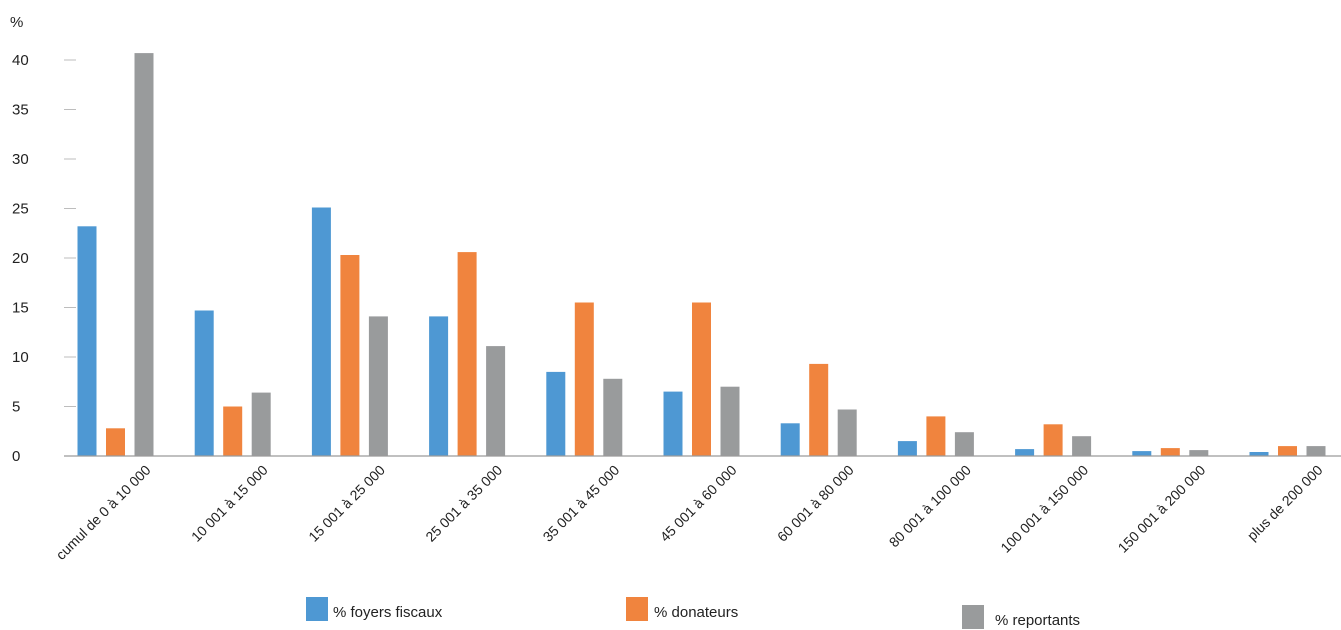  Describe the element at coordinates (229, 503) in the screenshot. I see `x-tick-label-10-001-a-15-000: 10 001 à 15 000` at that location.